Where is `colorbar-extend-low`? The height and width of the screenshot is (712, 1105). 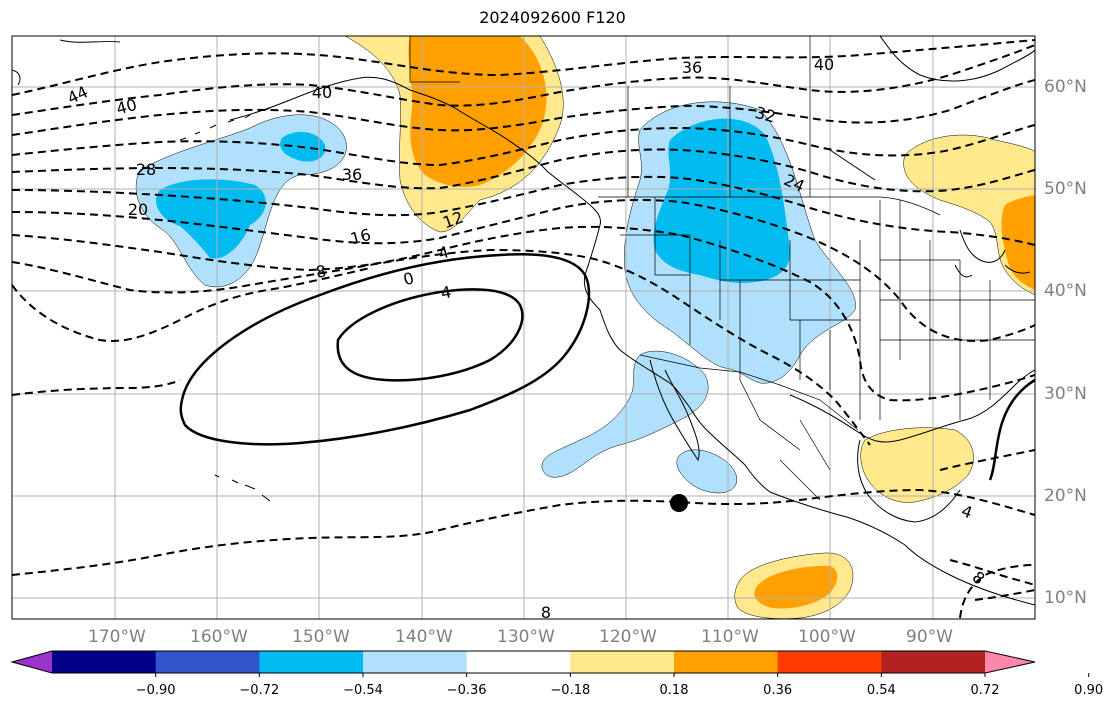
colorbar-extend-low is located at coordinates (32, 662).